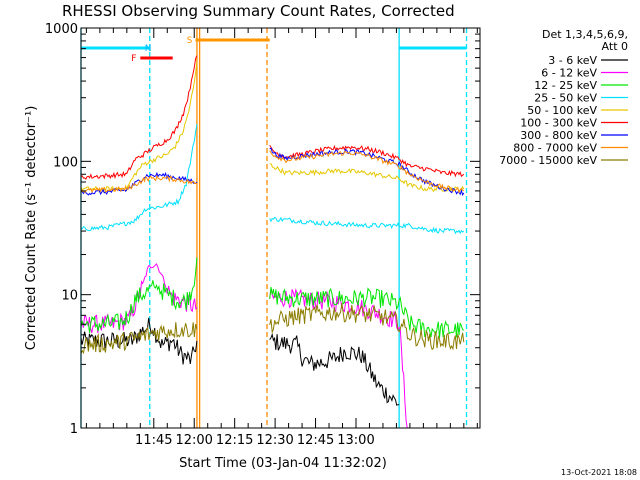 The height and width of the screenshot is (480, 640). I want to click on y-tick-label: 1000, so click(61, 29).